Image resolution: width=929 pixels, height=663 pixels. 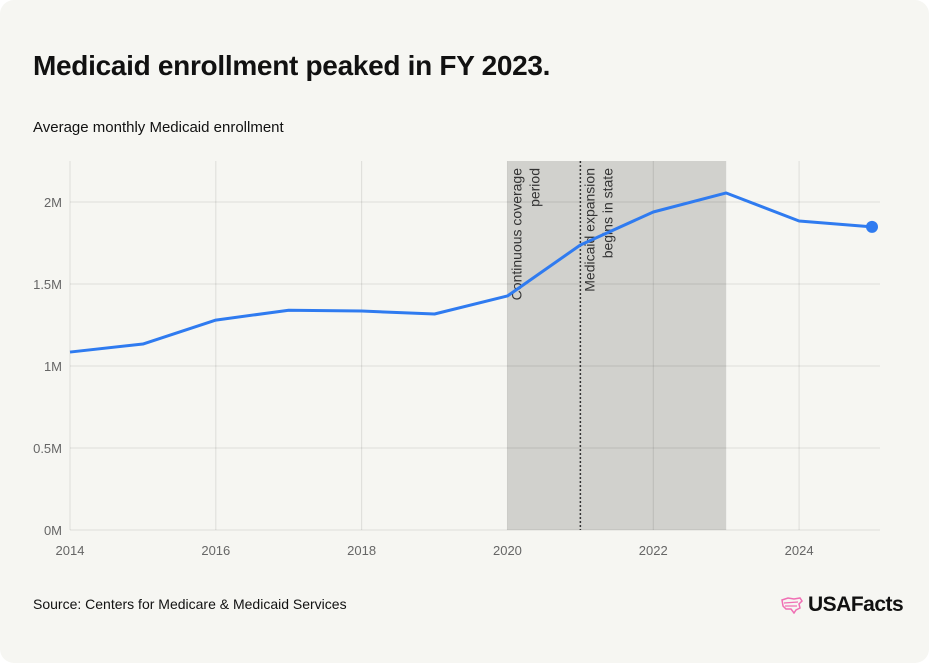 I want to click on usa-map-icon, so click(x=792, y=605).